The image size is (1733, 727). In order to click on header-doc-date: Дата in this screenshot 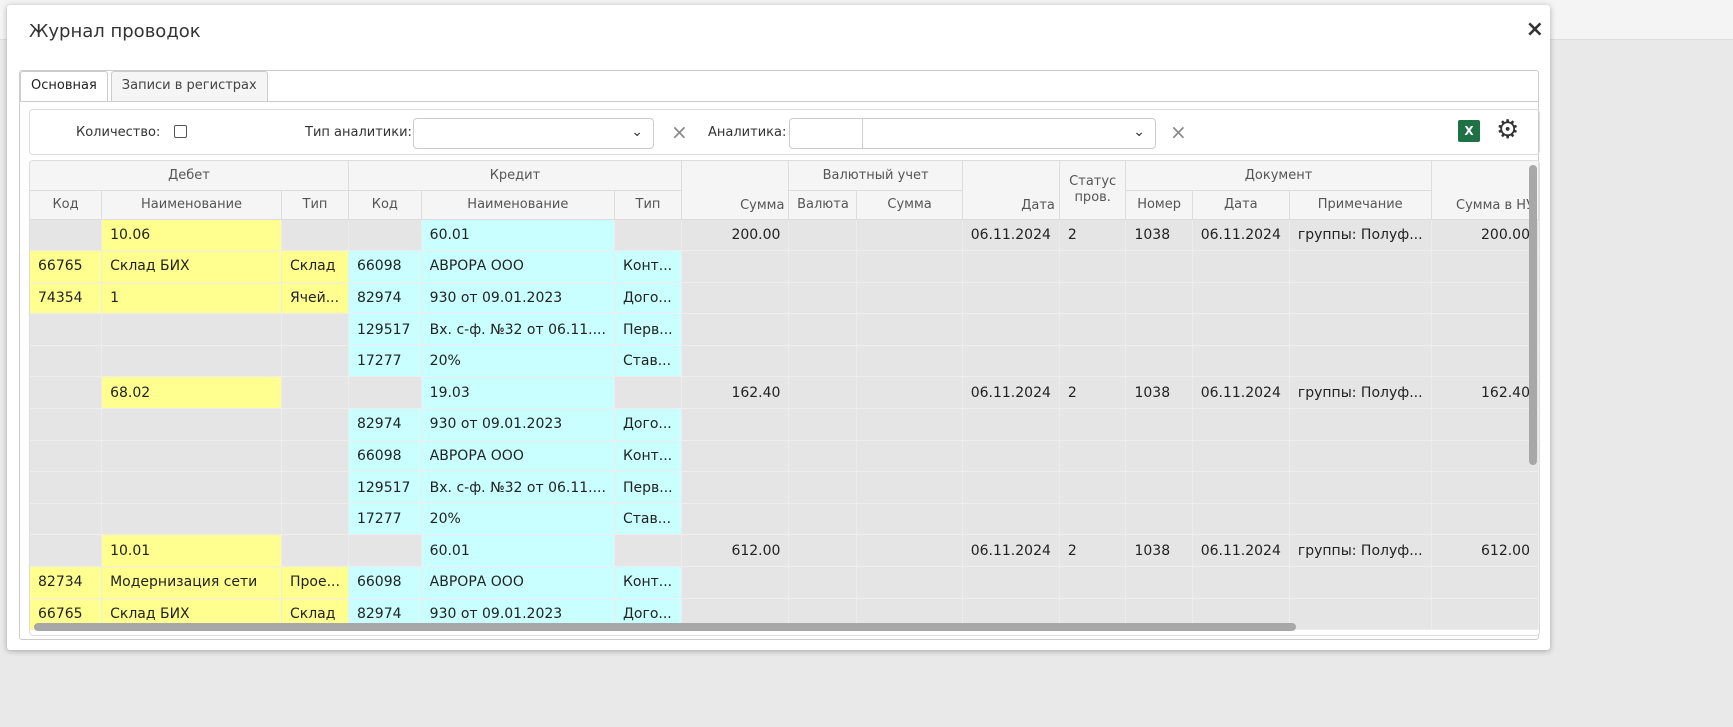, I will do `click(1241, 205)`.